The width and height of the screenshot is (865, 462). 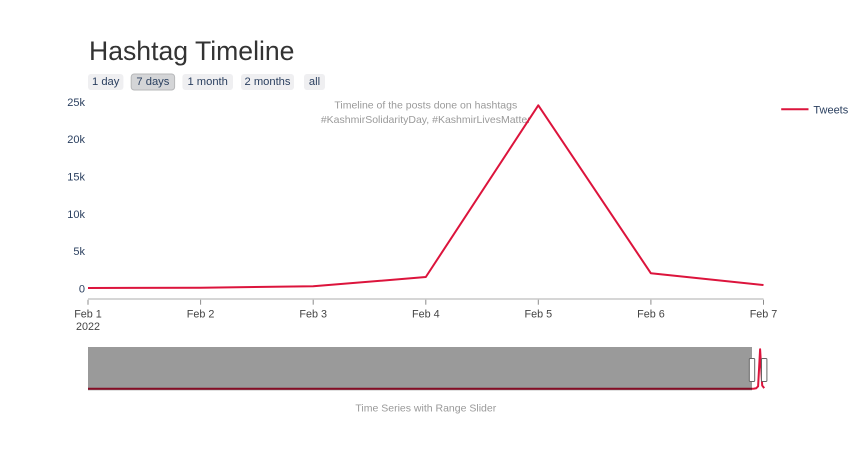 What do you see at coordinates (207, 82) in the screenshot?
I see `svg-text: 1 month` at bounding box center [207, 82].